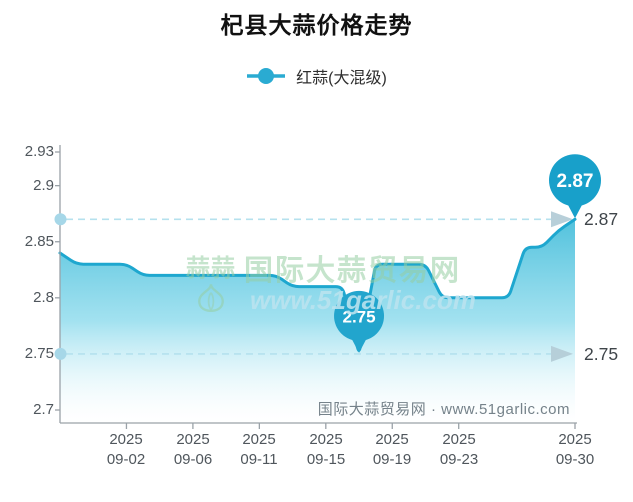 The image size is (633, 502). Describe the element at coordinates (266, 76) in the screenshot. I see `legend-line-dot-icon` at that location.